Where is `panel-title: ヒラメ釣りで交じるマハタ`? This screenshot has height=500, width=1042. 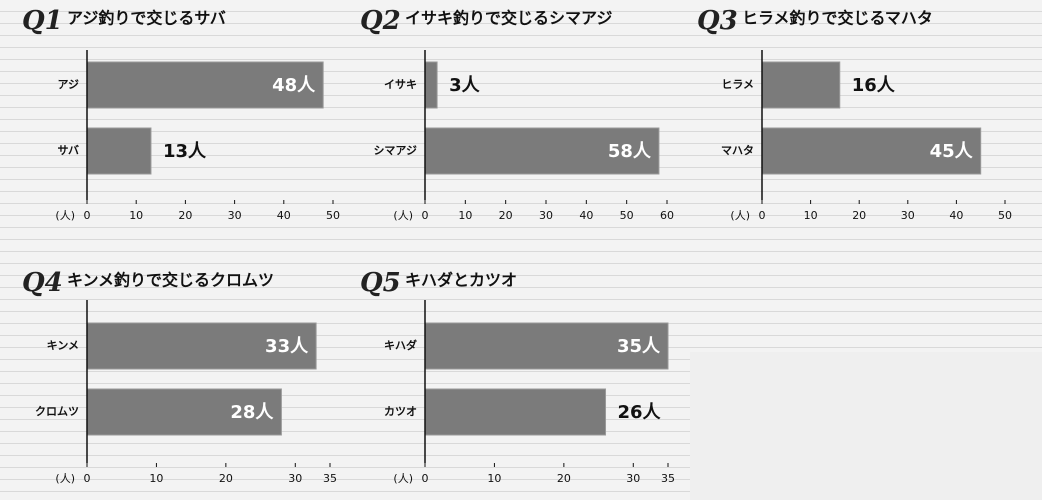
panel-title: ヒラメ釣りで交じるマハタ is located at coordinates (837, 18).